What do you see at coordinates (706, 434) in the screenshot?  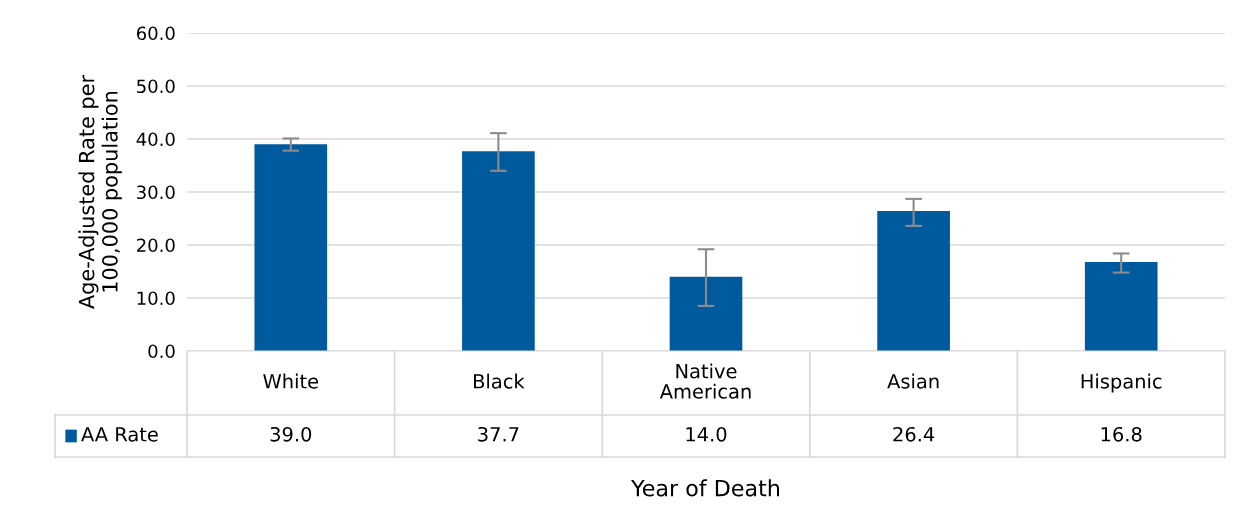 I see `data-label: 14.0` at bounding box center [706, 434].